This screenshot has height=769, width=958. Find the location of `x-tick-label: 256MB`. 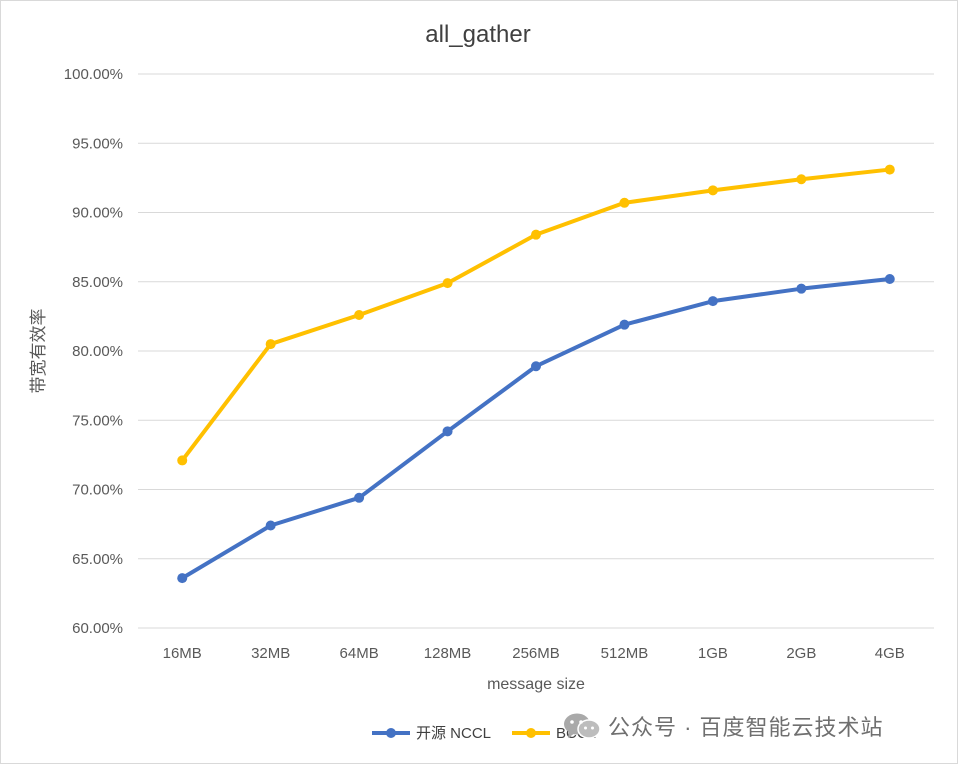

x-tick-label: 256MB is located at coordinates (536, 653).